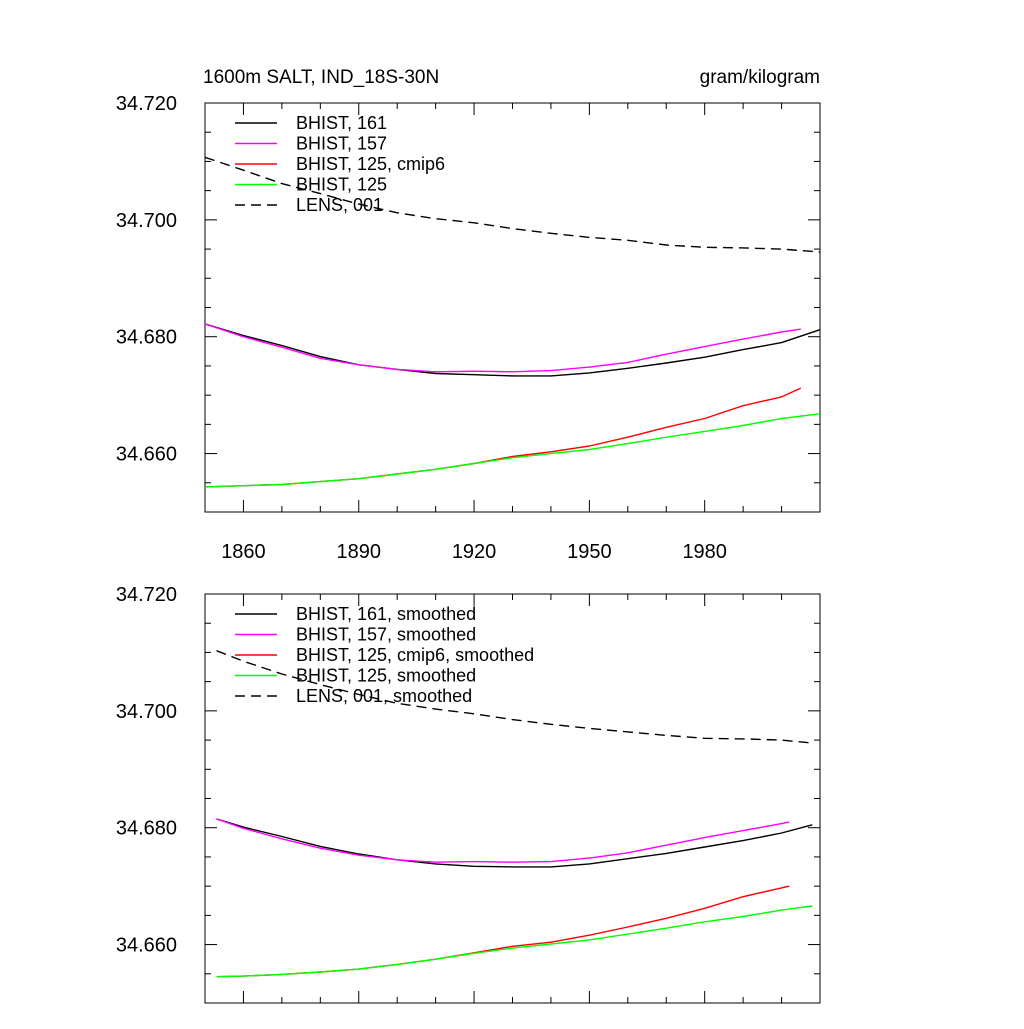  What do you see at coordinates (384, 696) in the screenshot?
I see `legend-label-4: LENS, 001, smoothed` at bounding box center [384, 696].